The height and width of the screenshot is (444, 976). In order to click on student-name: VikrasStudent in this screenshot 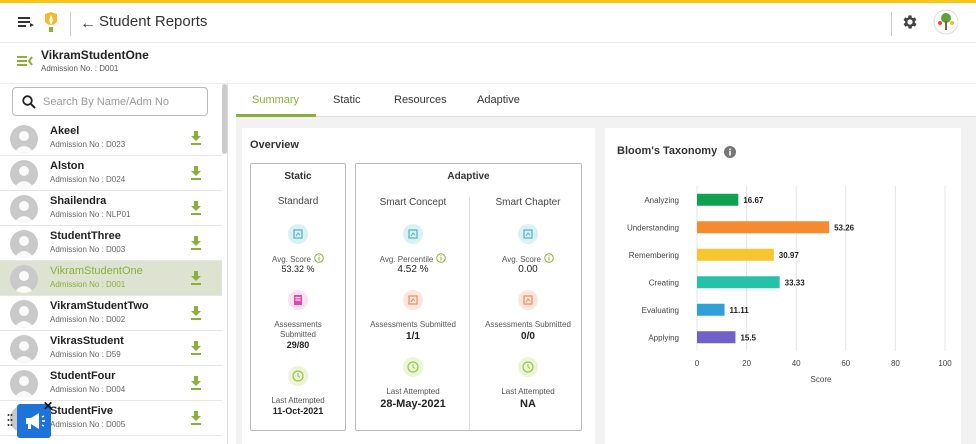, I will do `click(87, 341)`.